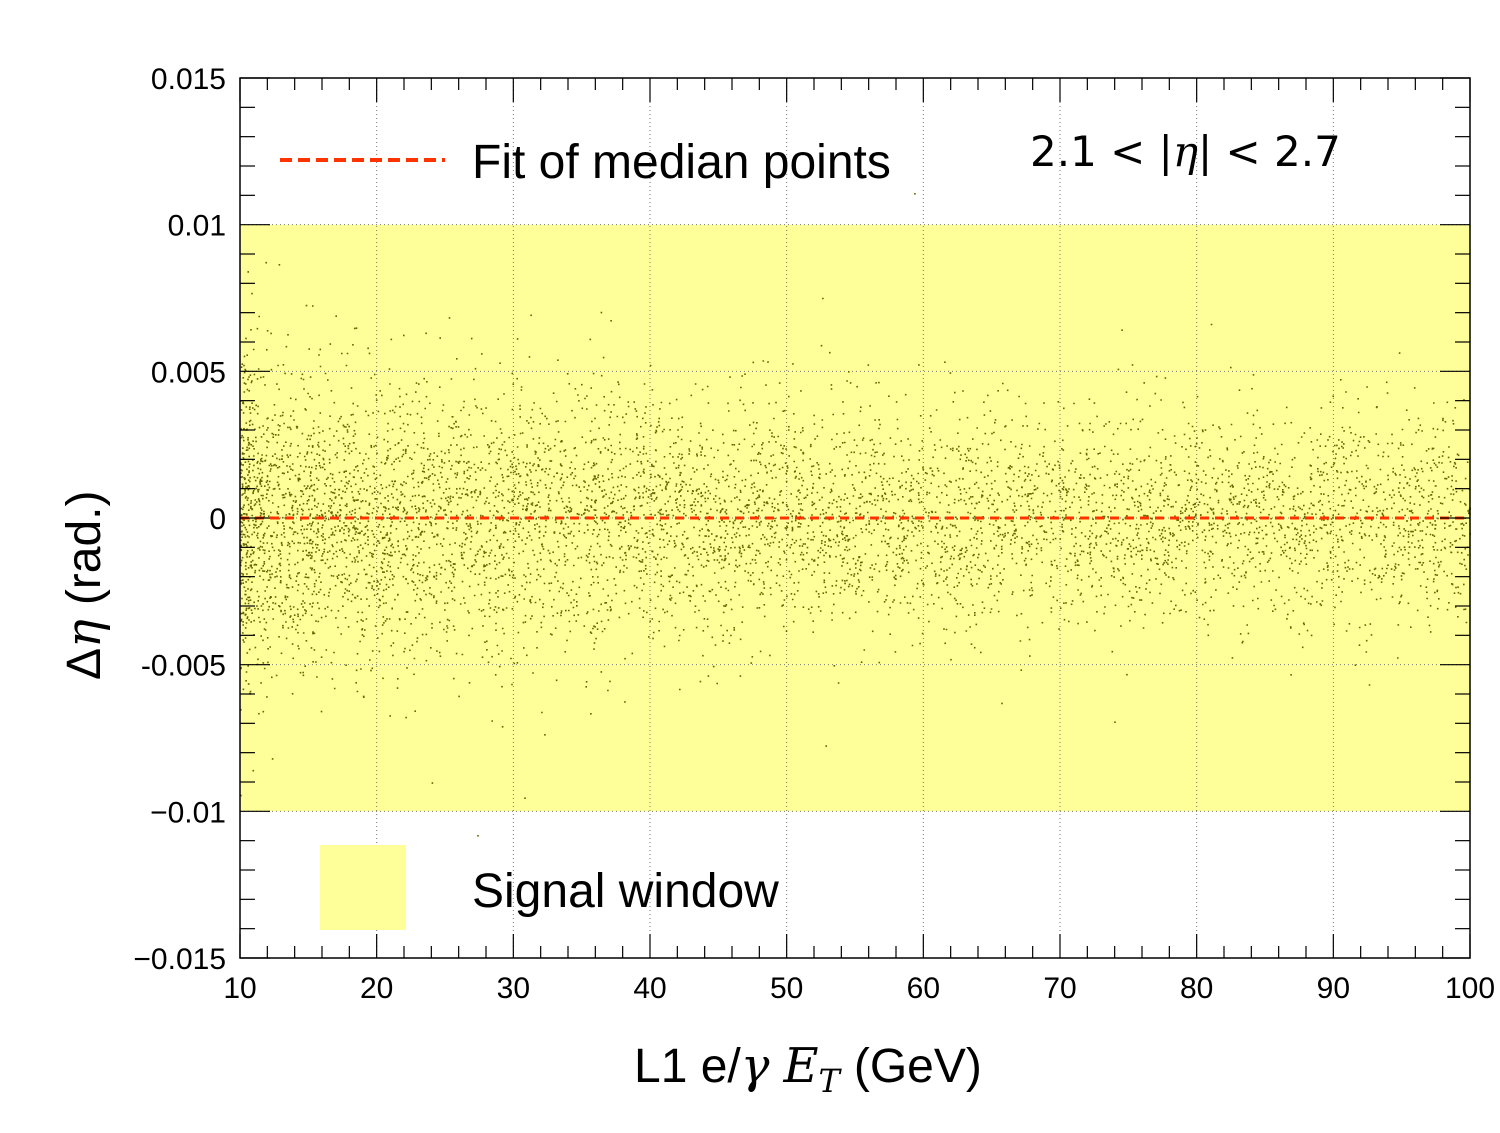  Describe the element at coordinates (918, 1066) in the screenshot. I see `x-title-suffix: (GeV)` at that location.